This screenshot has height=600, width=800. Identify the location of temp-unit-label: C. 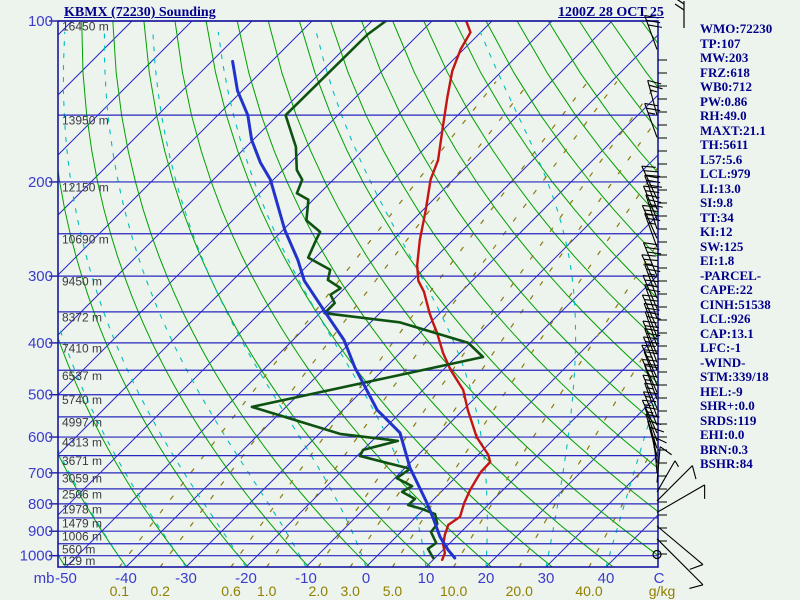
(659, 578).